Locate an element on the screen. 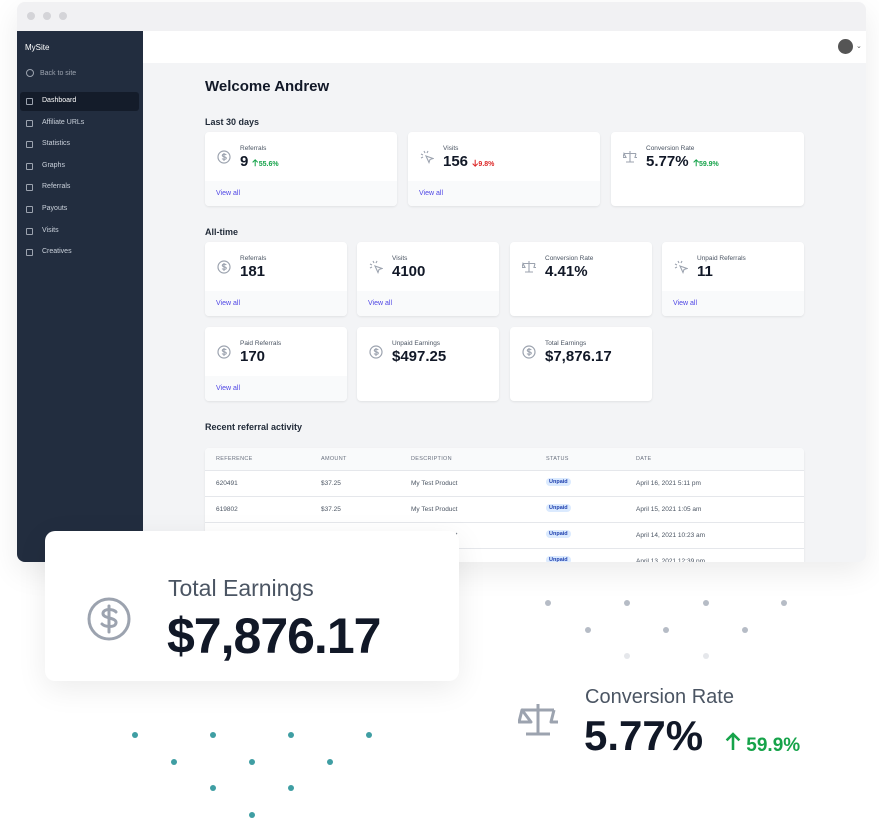 Image resolution: width=879 pixels, height=823 pixels. stat-change: 59.9% is located at coordinates (705, 163).